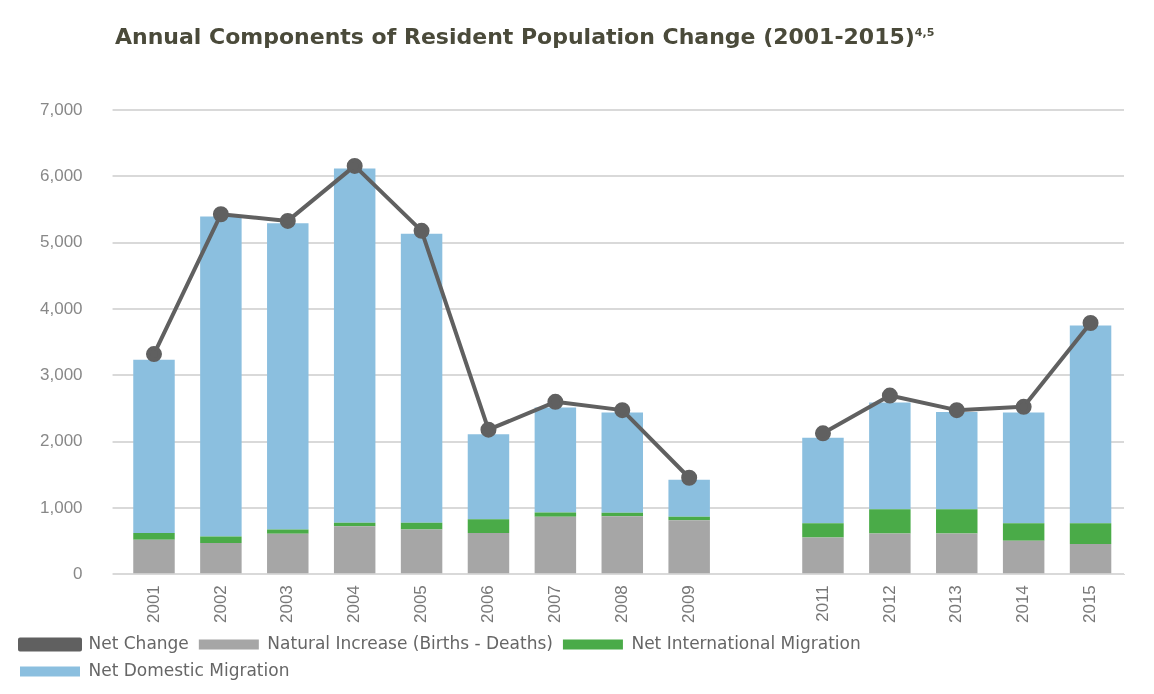 This screenshot has width=1154, height=694. Describe the element at coordinates (61, 308) in the screenshot. I see `y-tick-label: 4,000` at that location.